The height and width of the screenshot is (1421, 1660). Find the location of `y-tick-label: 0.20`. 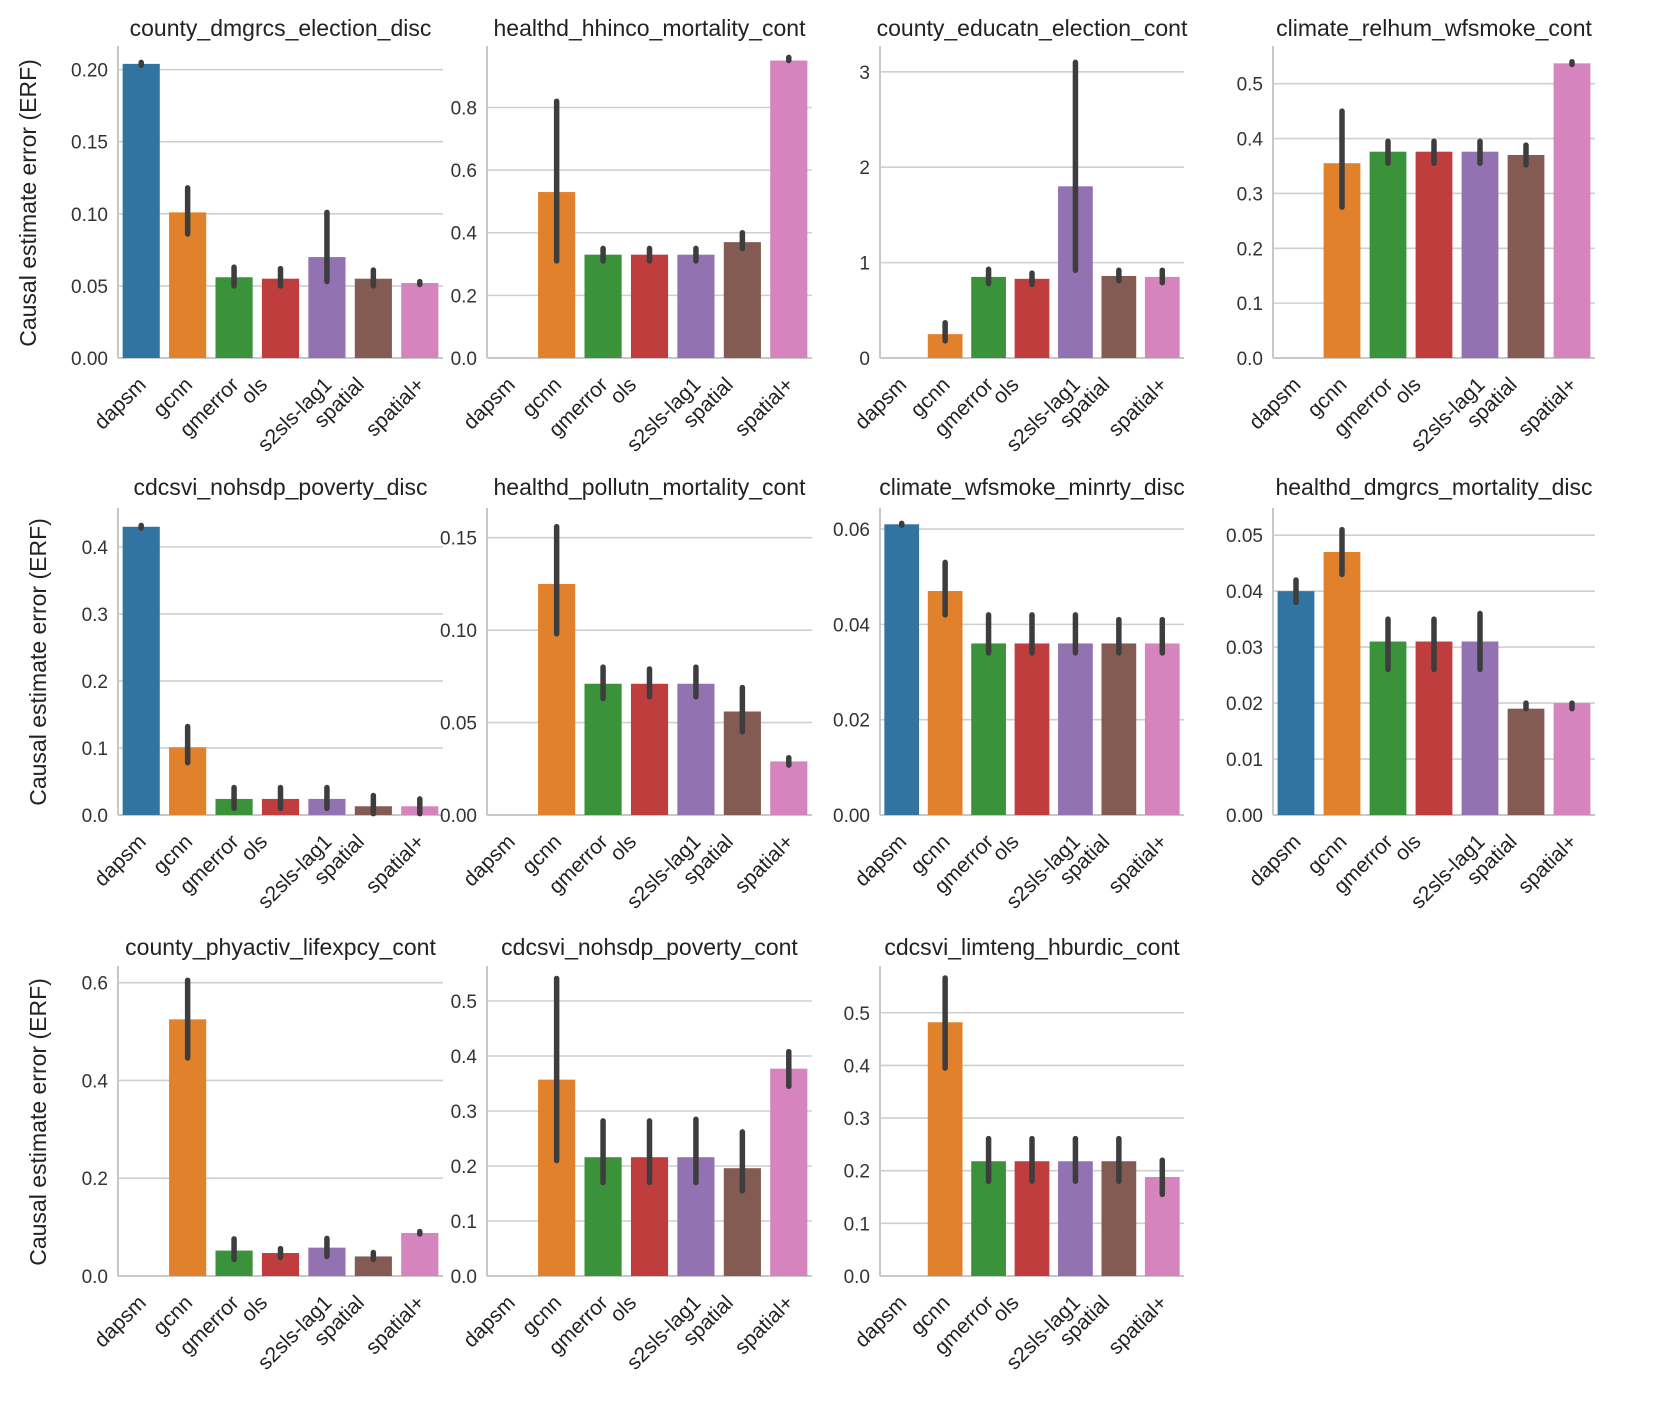

y-tick-label: 0.20 is located at coordinates (89, 71).